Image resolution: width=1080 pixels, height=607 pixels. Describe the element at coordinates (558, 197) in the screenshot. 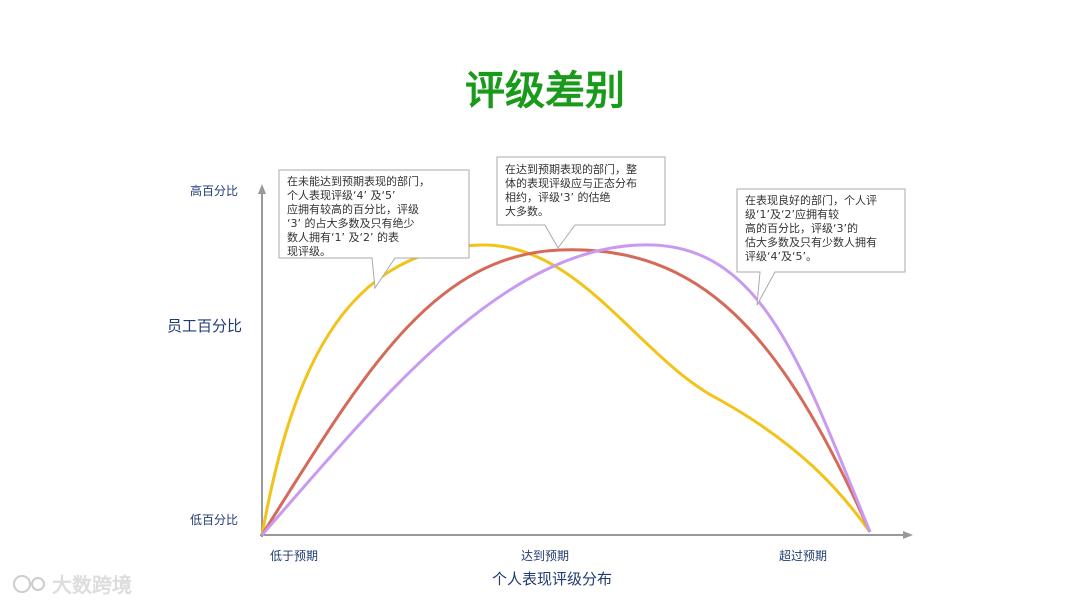

I see `callout-line: 相约，评级‘3’ 的估绝` at that location.